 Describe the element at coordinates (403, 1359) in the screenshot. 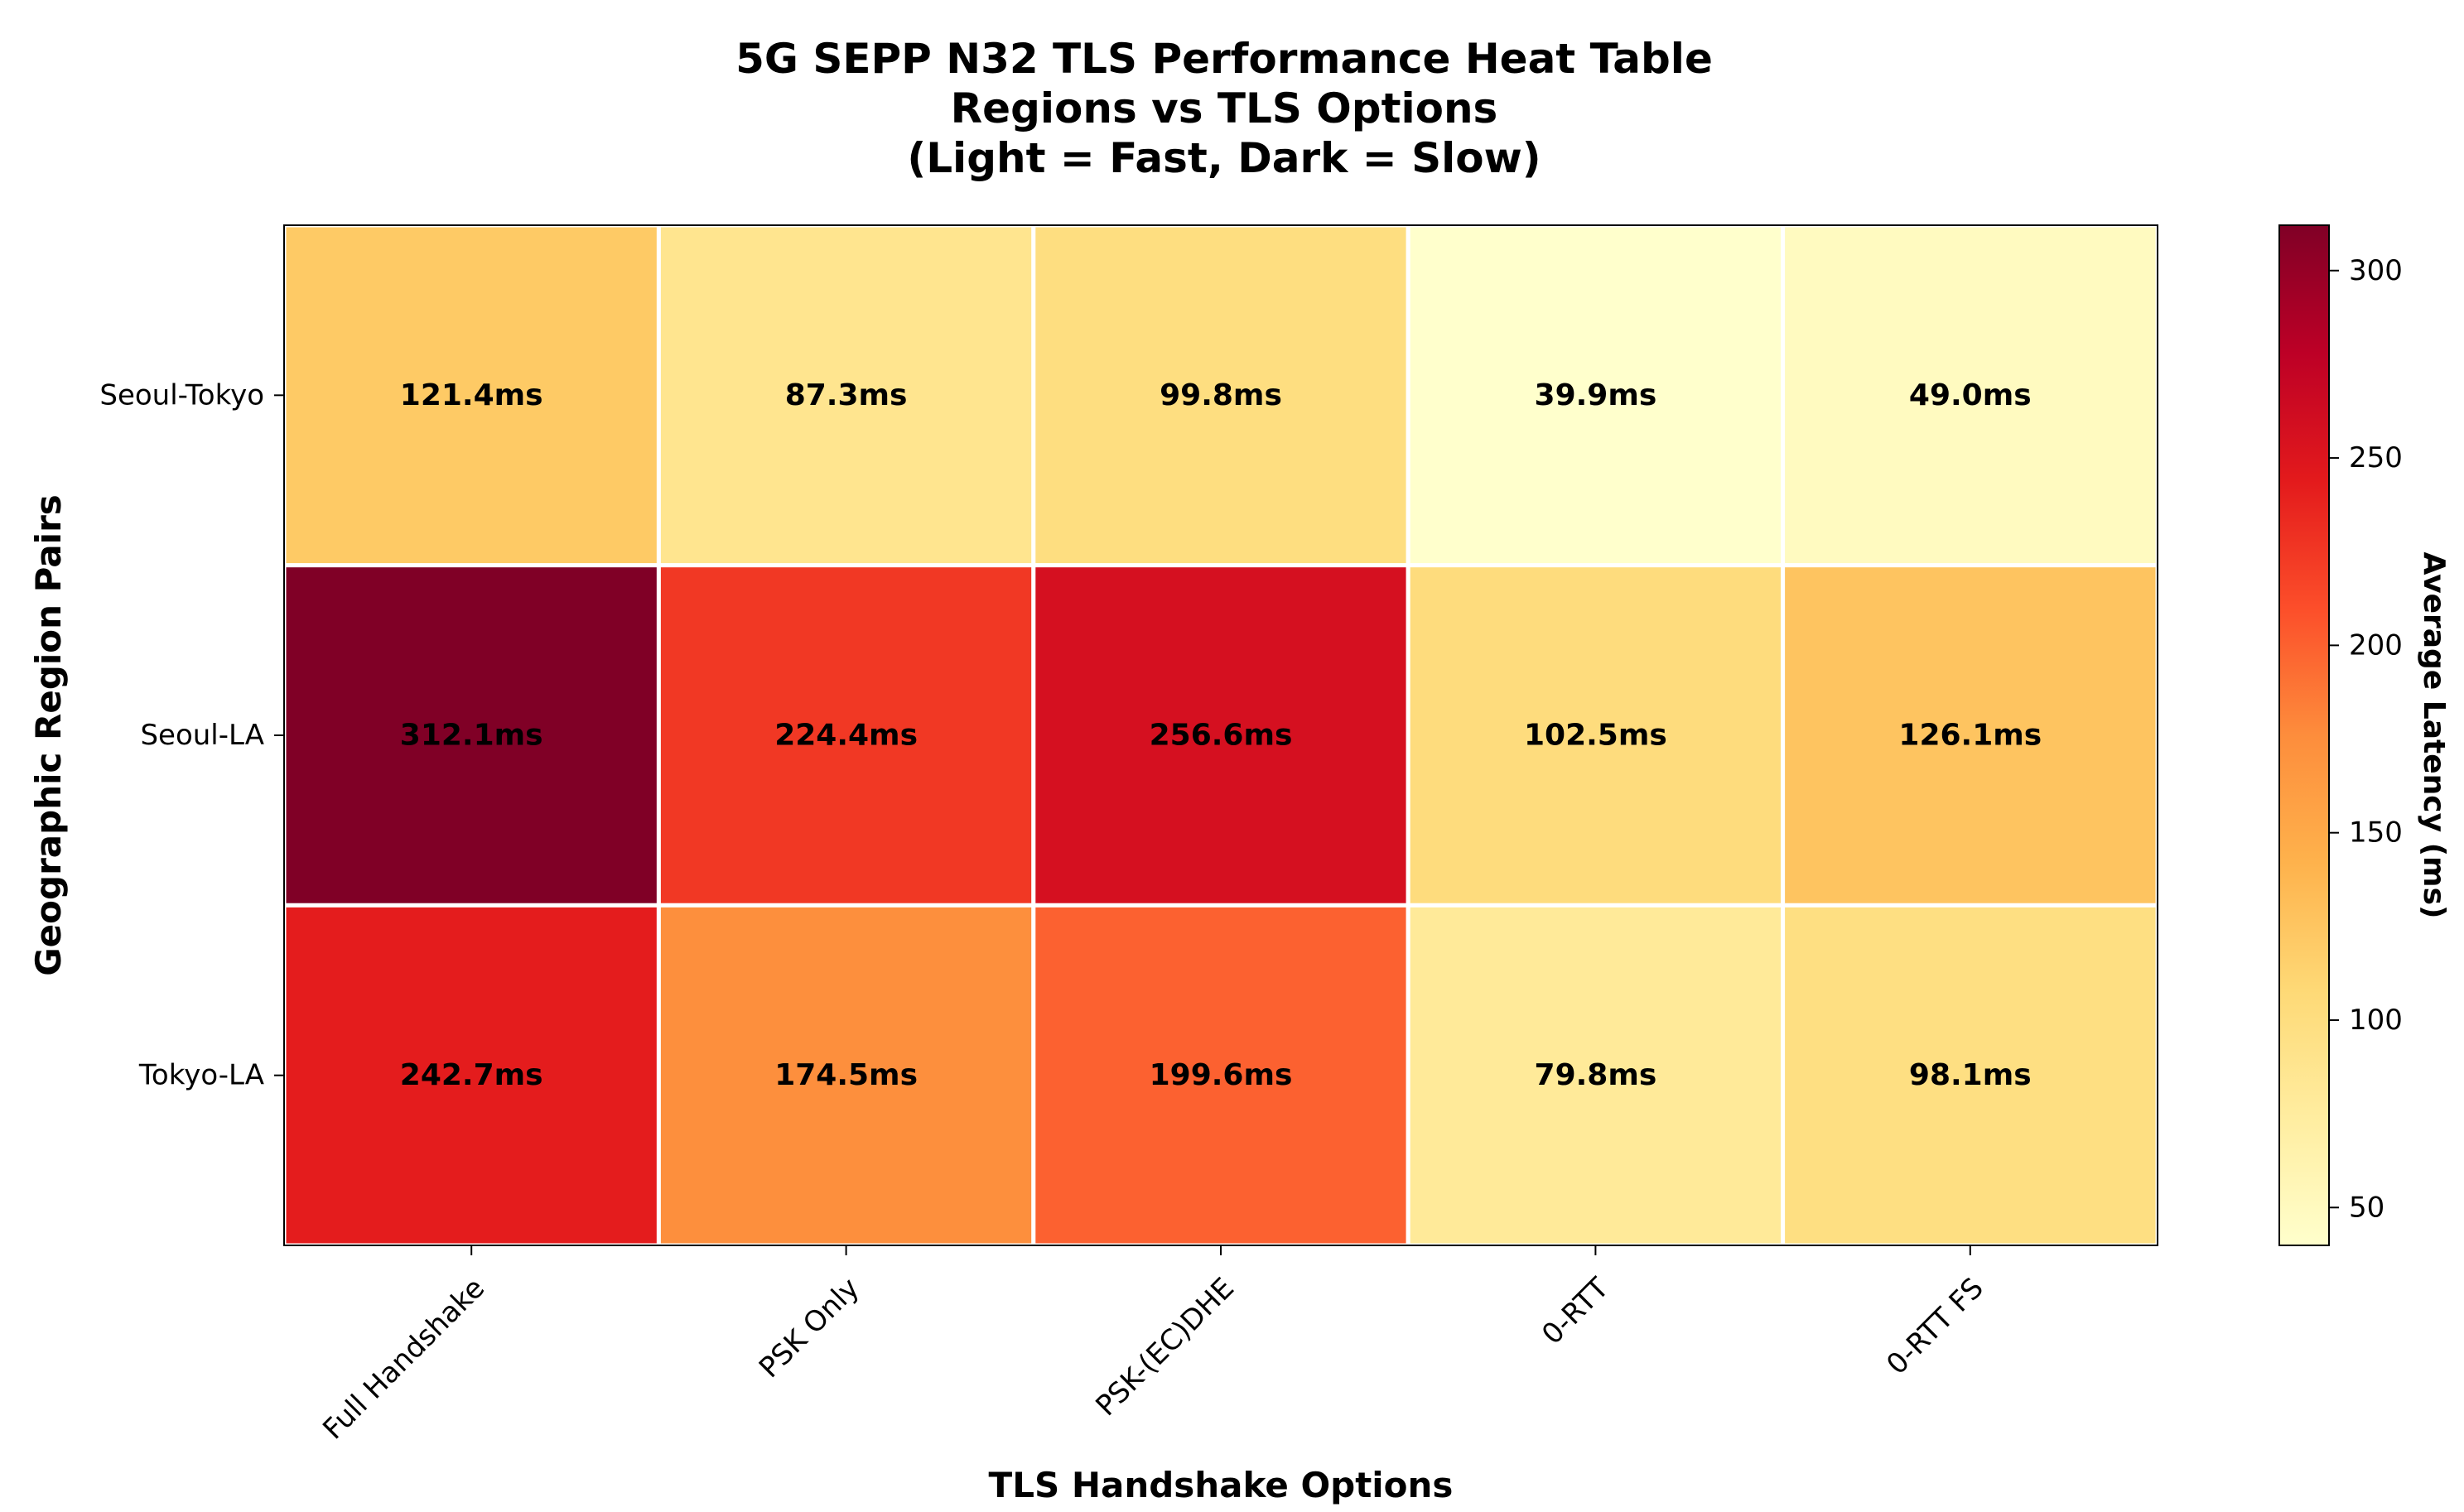

I see `x-tick-label: Full Handshake` at that location.